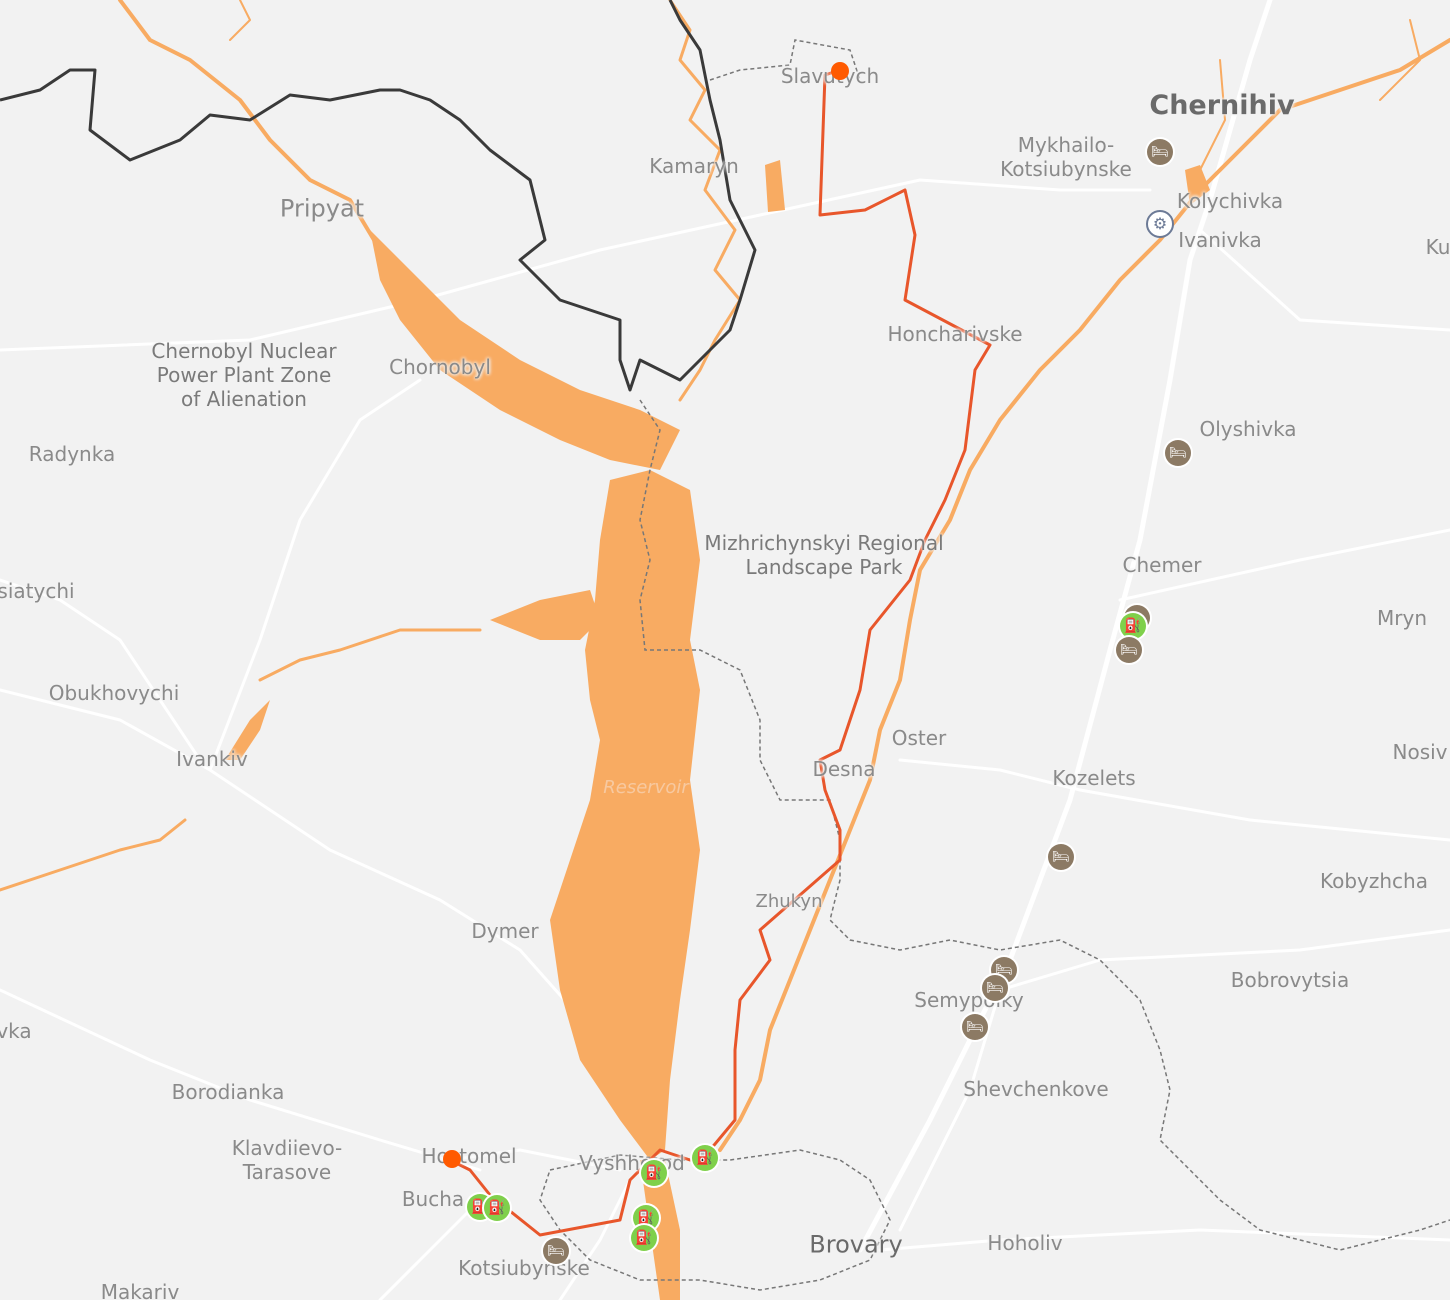  Describe the element at coordinates (370, 655) in the screenshot. I see `river-irpin-tributary` at that location.